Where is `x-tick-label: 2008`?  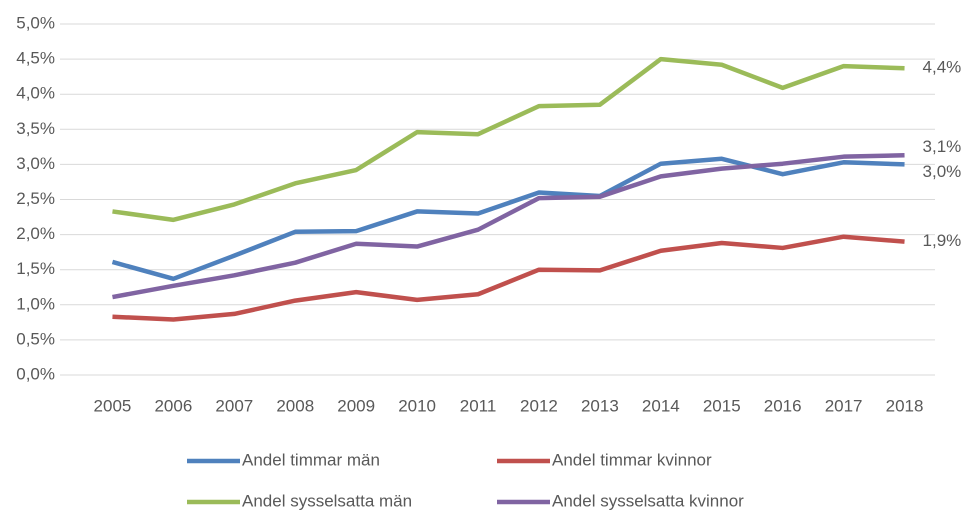
x-tick-label: 2008 is located at coordinates (295, 405).